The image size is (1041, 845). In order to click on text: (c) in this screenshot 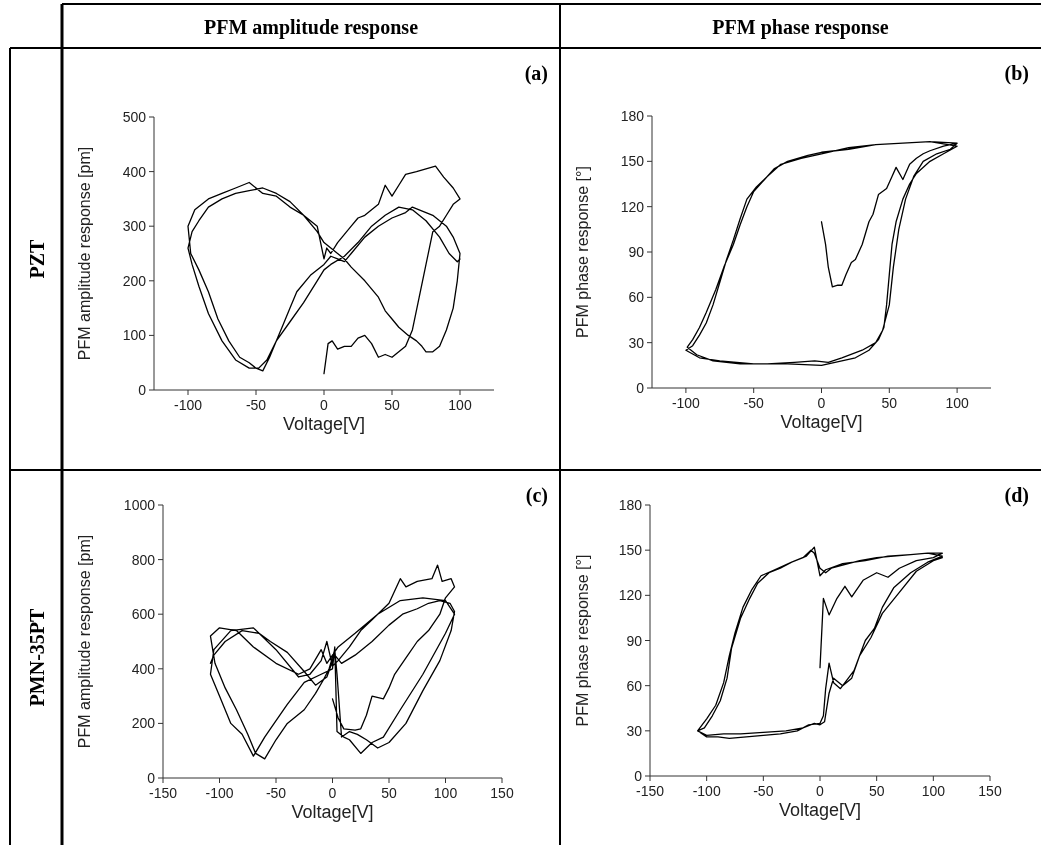, I will do `click(536, 495)`.